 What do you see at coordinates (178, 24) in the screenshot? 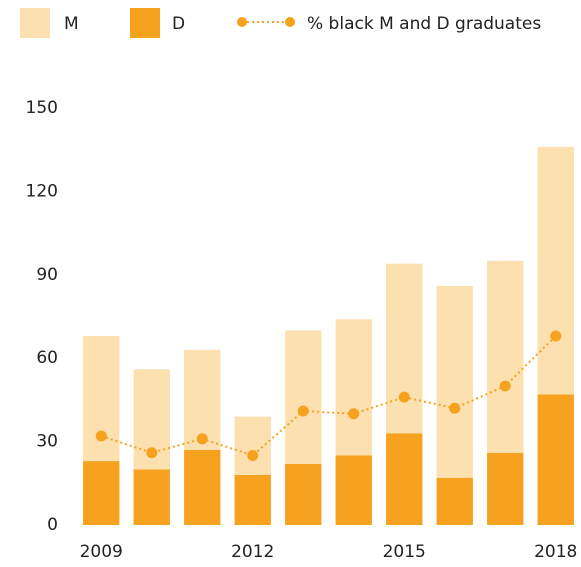
I see `legend-label: D` at bounding box center [178, 24].